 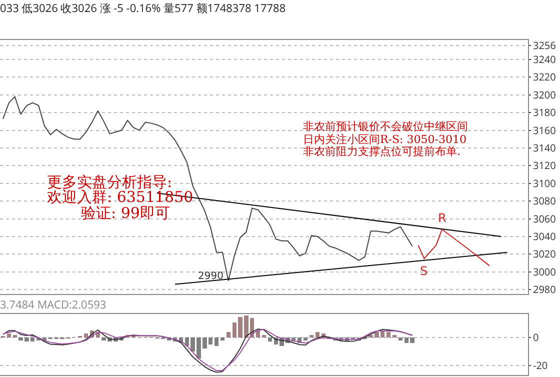 What do you see at coordinates (544, 45) in the screenshot?
I see `y-tick-label: 3256` at bounding box center [544, 45].